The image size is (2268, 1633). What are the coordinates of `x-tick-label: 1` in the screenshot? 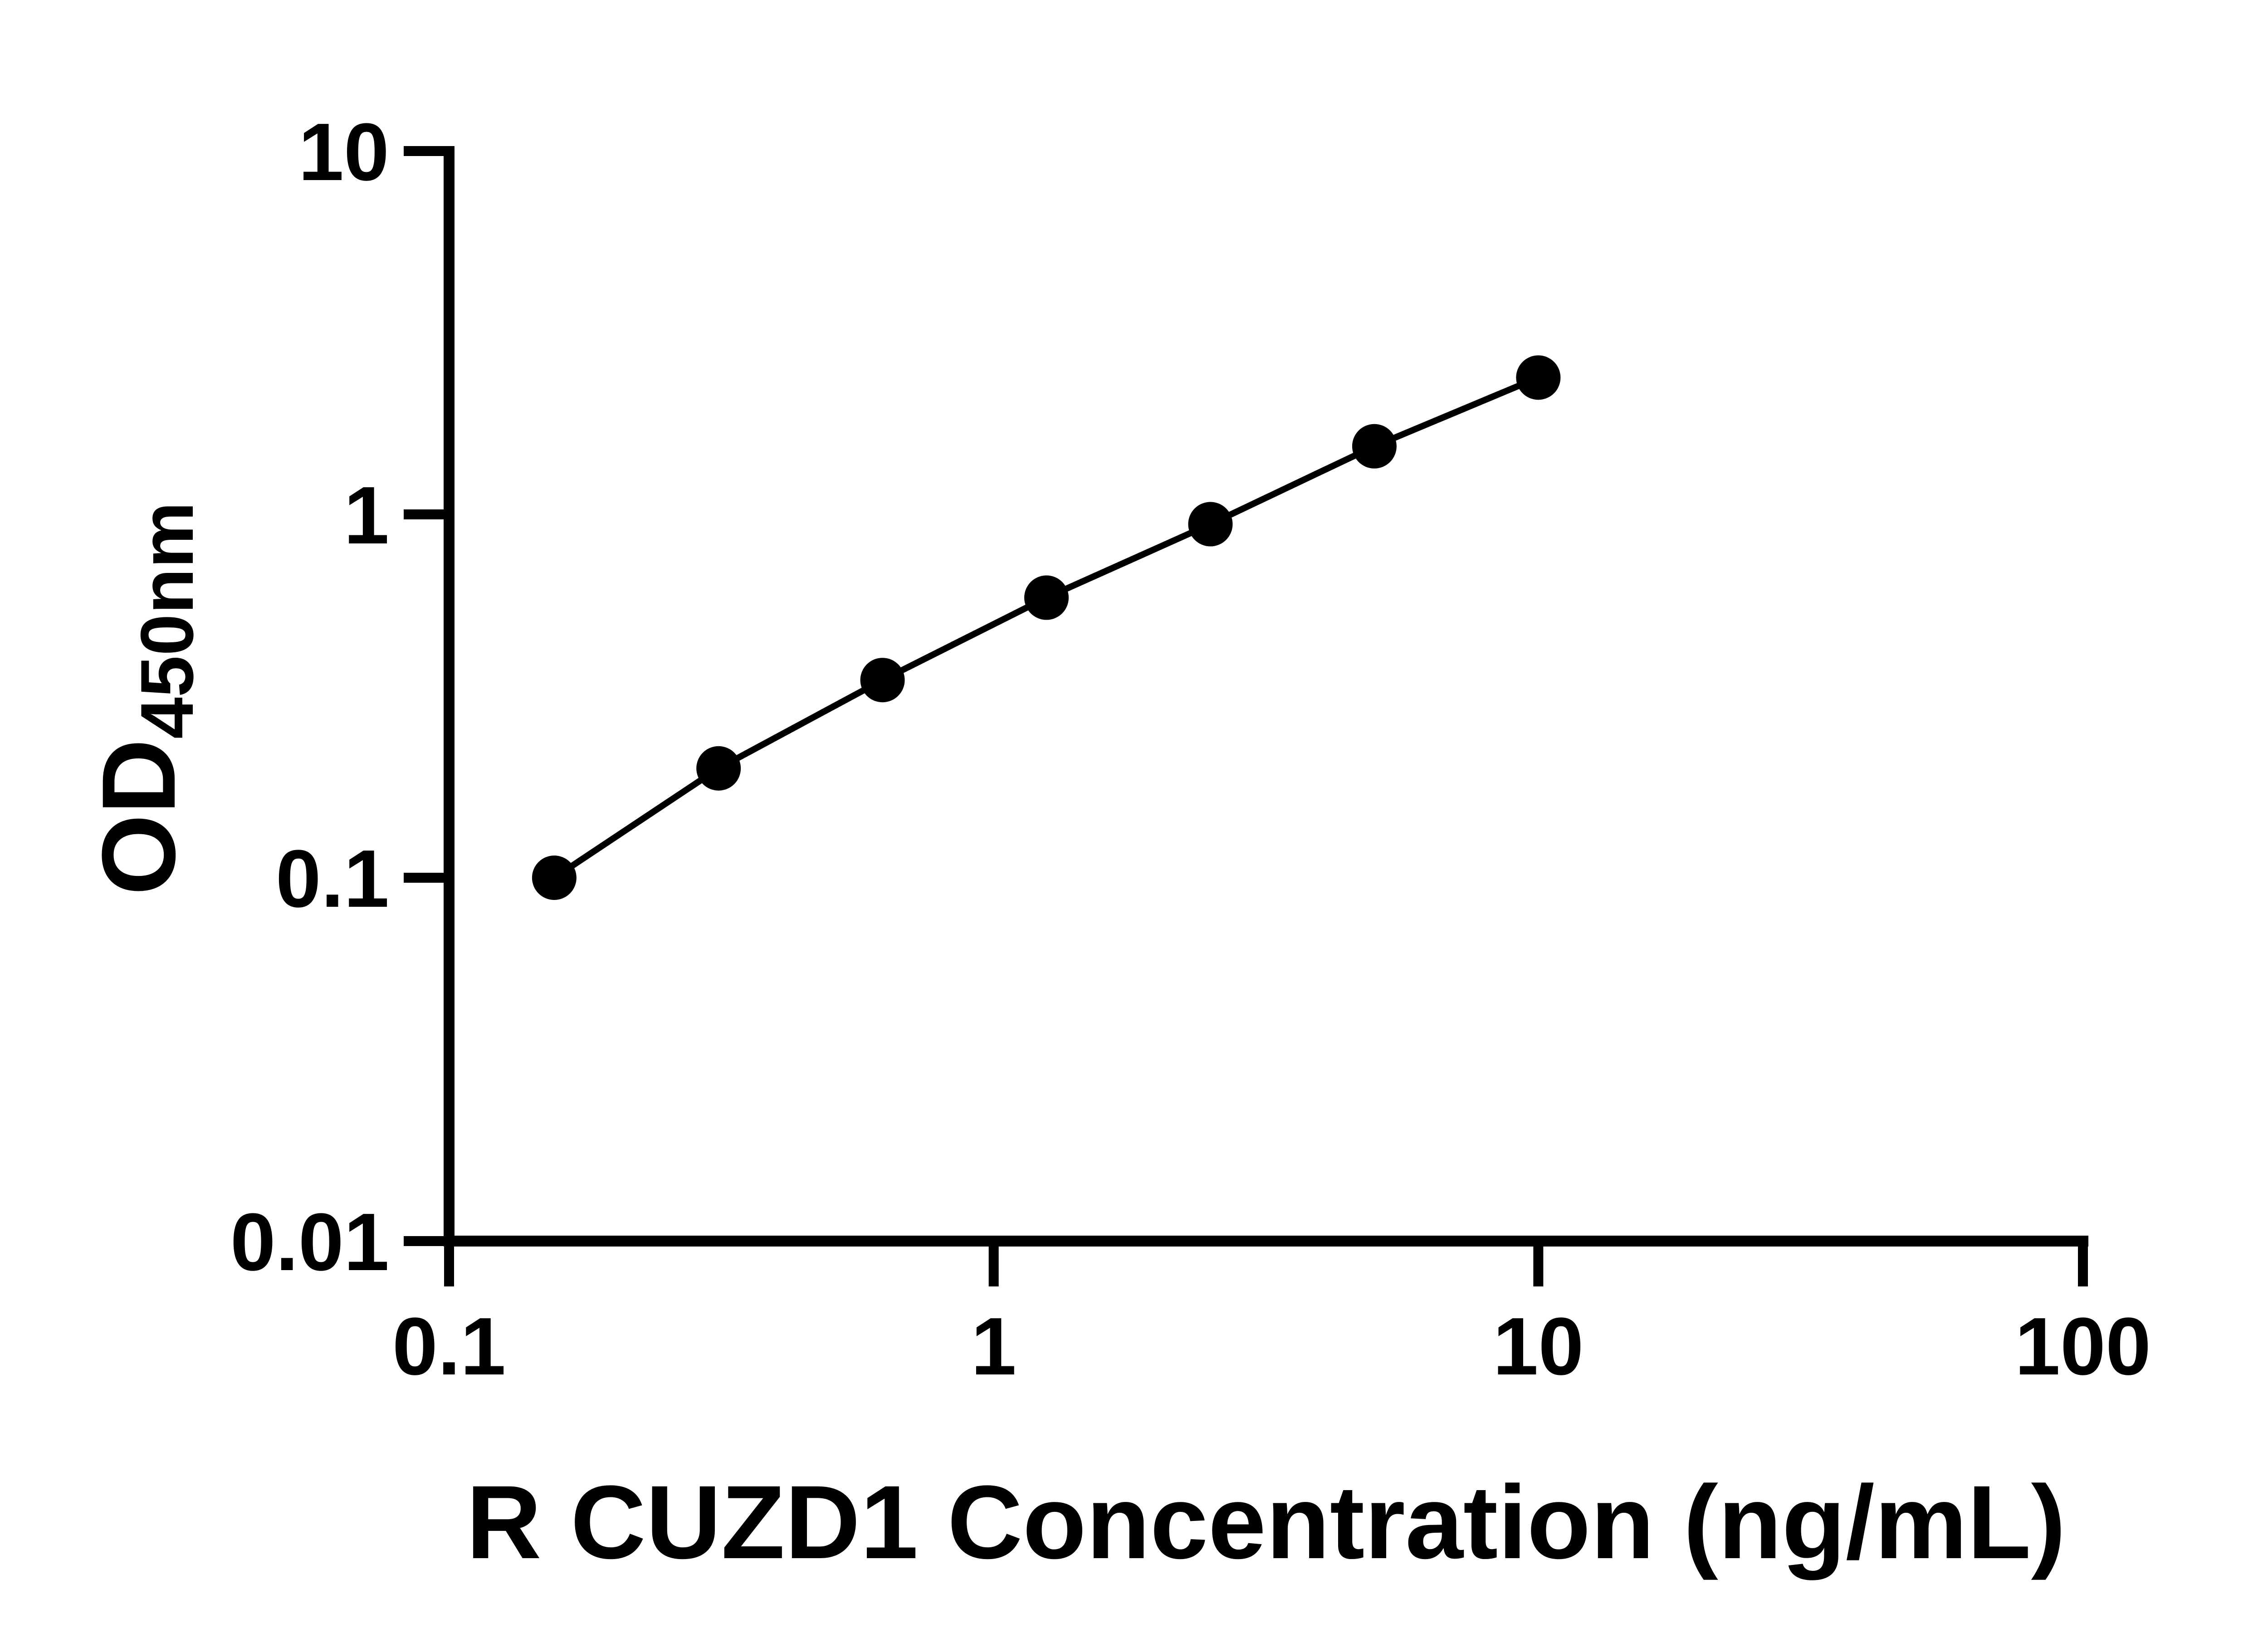 It's located at (994, 1346).